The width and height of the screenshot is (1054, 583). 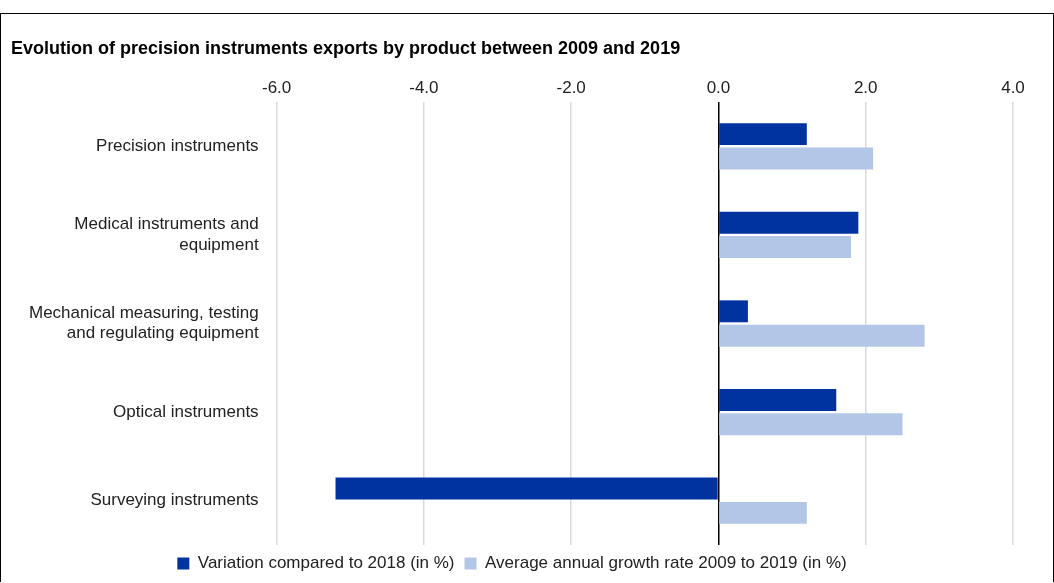 I want to click on x-tick-label: -6.0, so click(x=276, y=88).